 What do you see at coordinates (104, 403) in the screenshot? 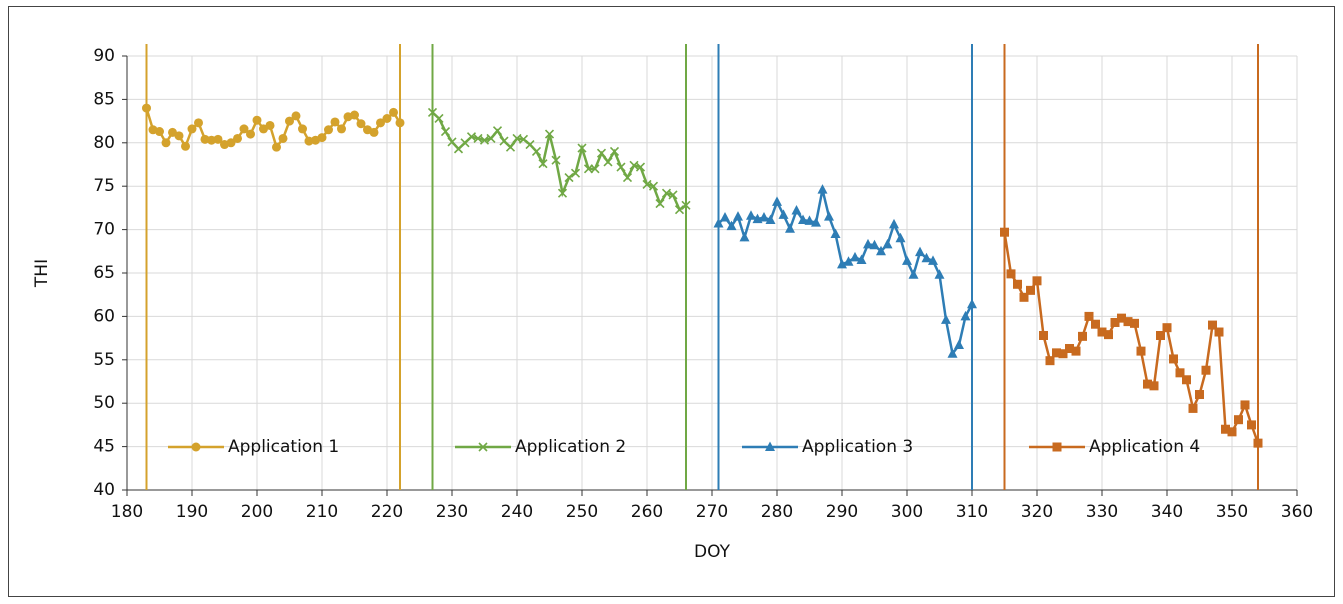
I see `y-tick-label: 50` at bounding box center [104, 403].